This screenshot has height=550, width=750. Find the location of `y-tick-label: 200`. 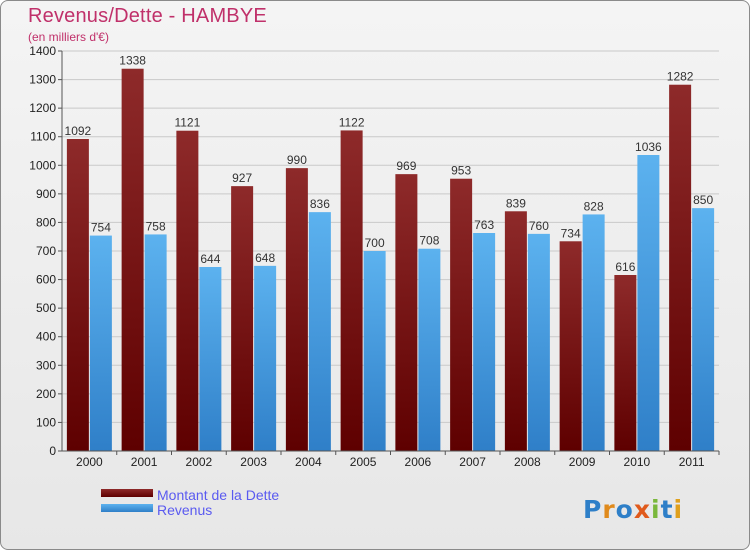

y-tick-label: 200 is located at coordinates (46, 394).